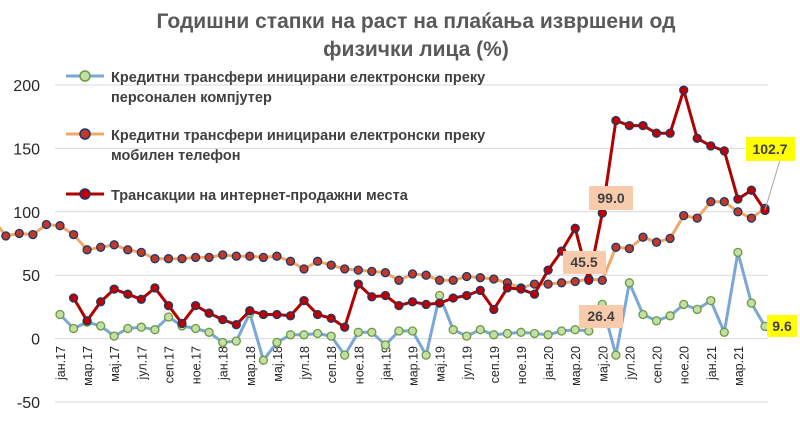 This screenshot has width=800, height=434. I want to click on x-tick-label: ное.17, so click(197, 365).